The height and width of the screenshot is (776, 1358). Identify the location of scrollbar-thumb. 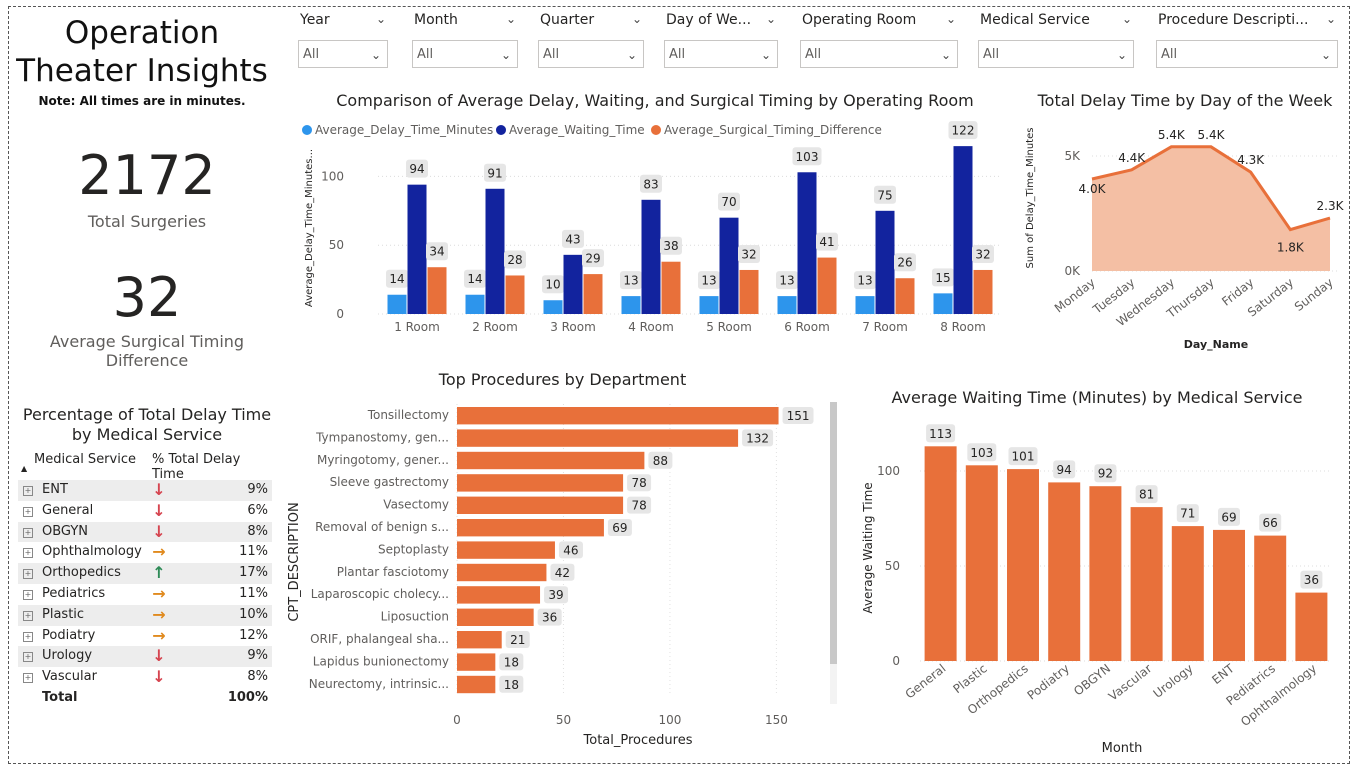
(833, 533).